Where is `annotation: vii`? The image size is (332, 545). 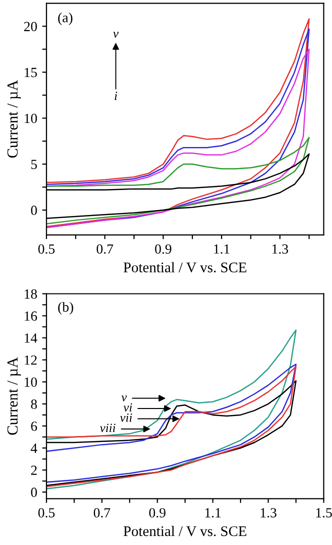
annotation: vii is located at coordinates (126, 417).